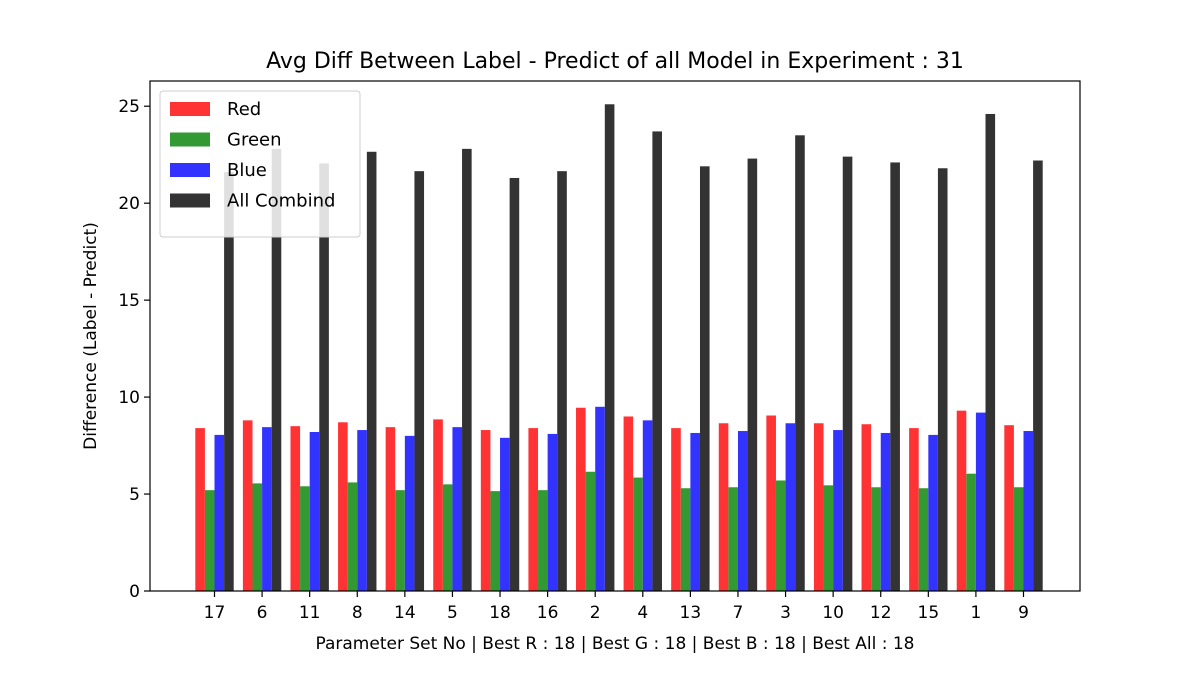 The image size is (1200, 675). Describe the element at coordinates (691, 613) in the screenshot. I see `x-tick-label: 13` at that location.